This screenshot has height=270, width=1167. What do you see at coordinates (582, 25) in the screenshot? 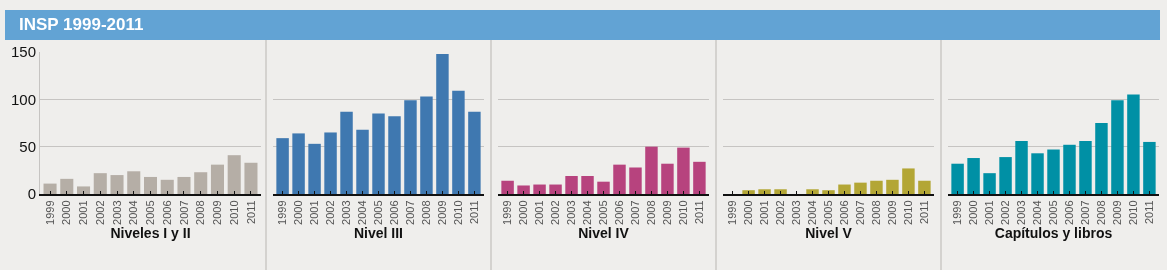
I see `chart-title: INSP 1999-2011` at bounding box center [582, 25].